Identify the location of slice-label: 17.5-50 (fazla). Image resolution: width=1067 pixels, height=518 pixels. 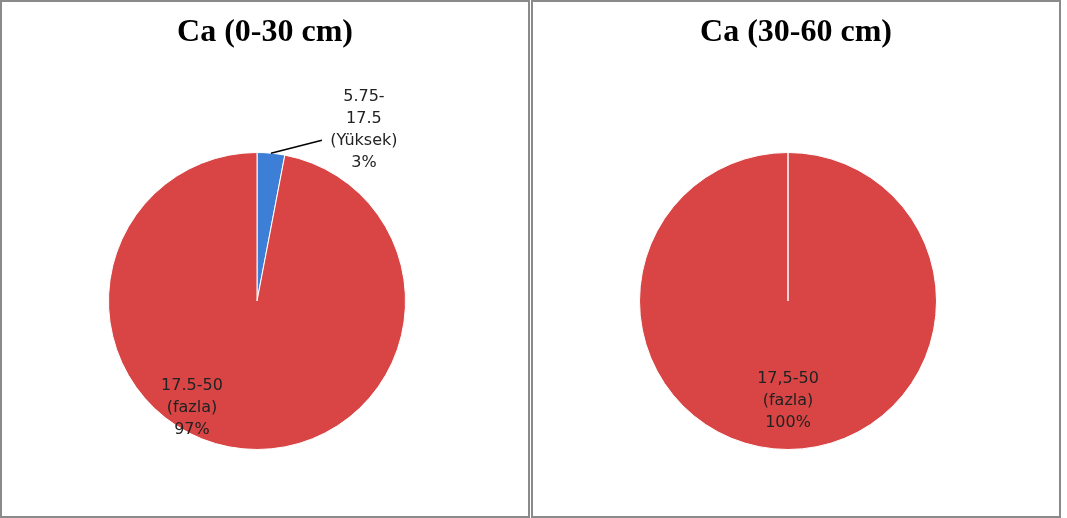
(192, 395).